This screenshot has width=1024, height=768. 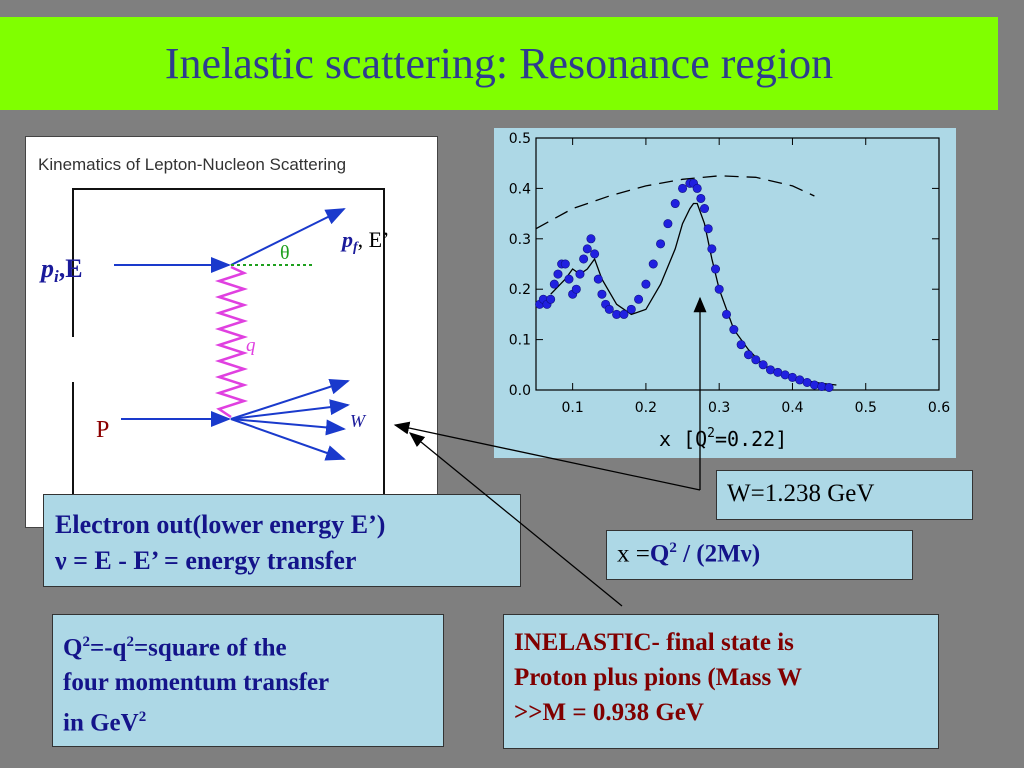 What do you see at coordinates (520, 290) in the screenshot?
I see `y-tick-label: 0.2` at bounding box center [520, 290].